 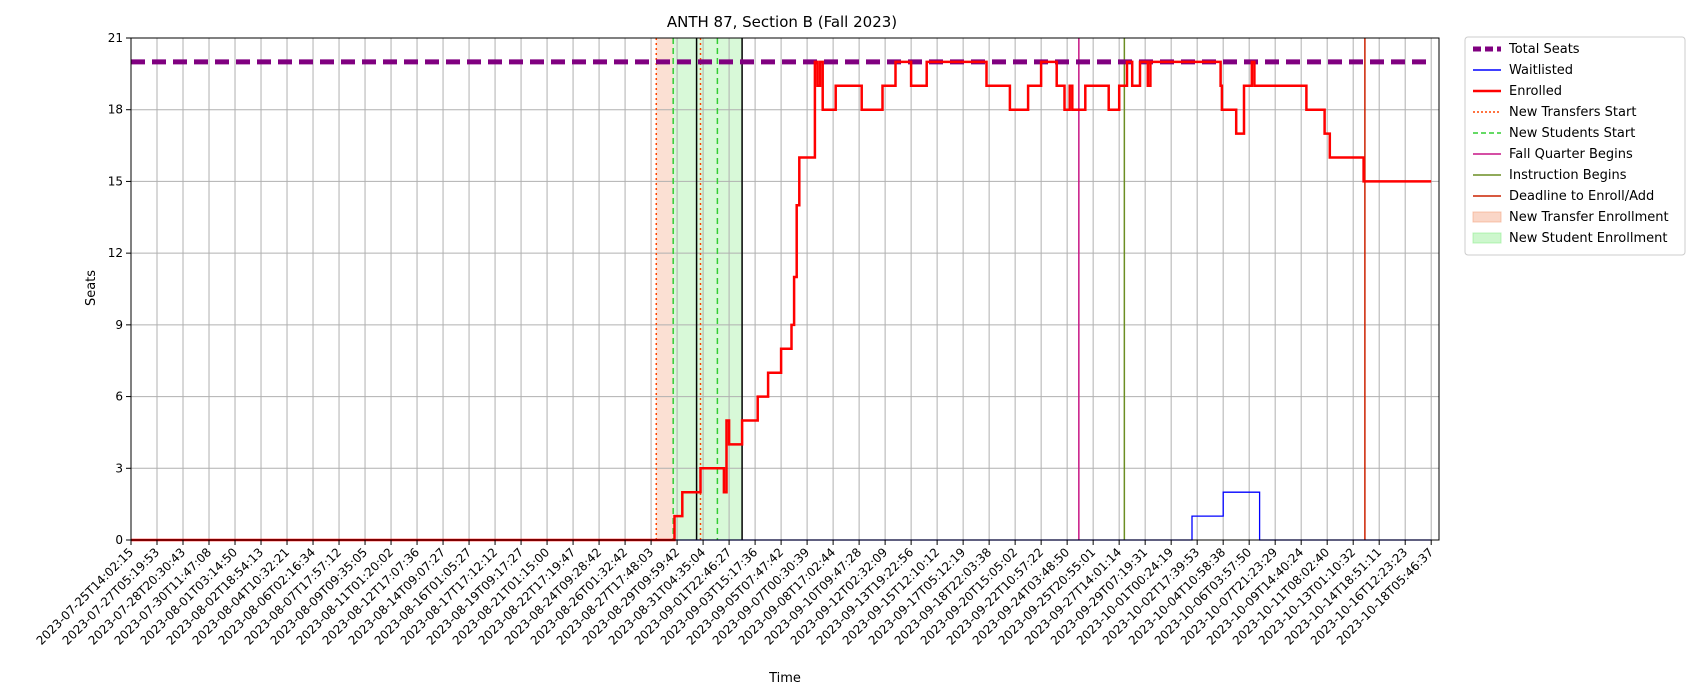 What do you see at coordinates (1572, 112) in the screenshot?
I see `legend-label: New Transfers Start` at bounding box center [1572, 112].